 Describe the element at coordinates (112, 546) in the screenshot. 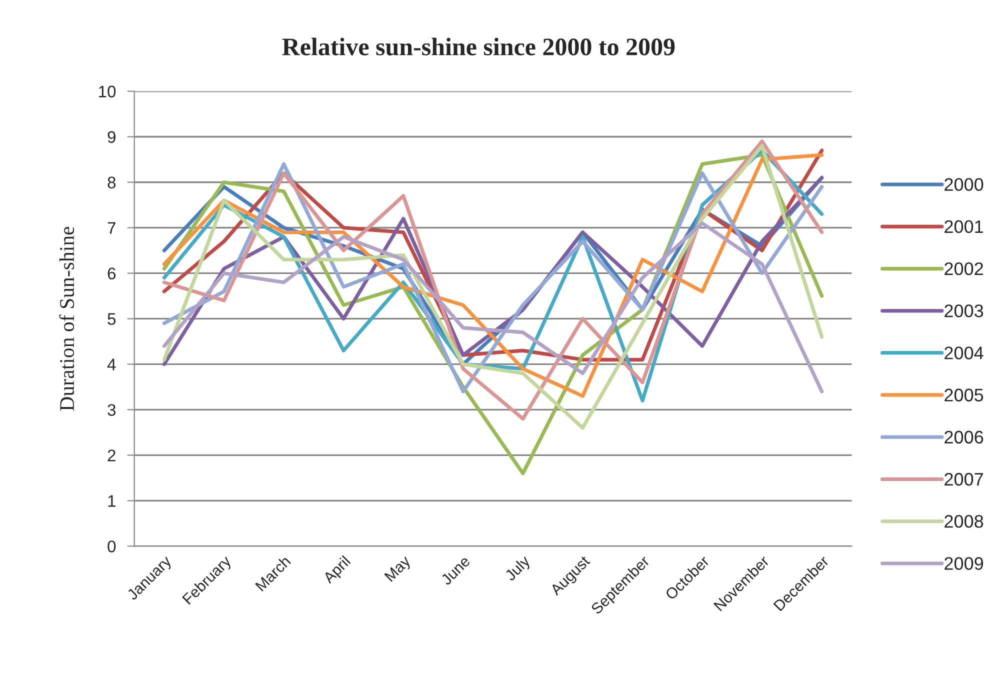

I see `y-tick-label: 0` at that location.